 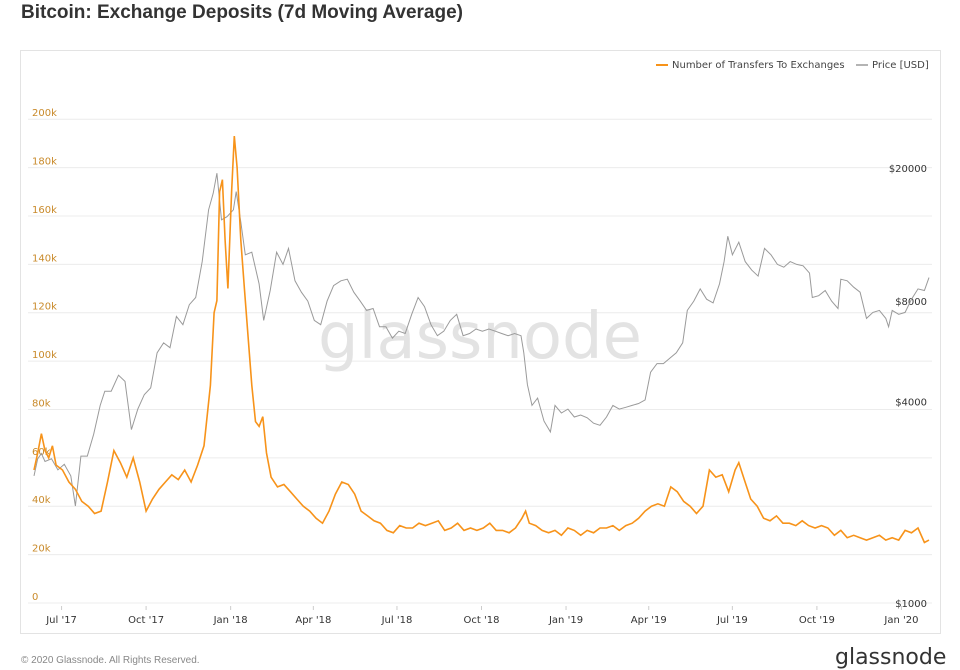 I want to click on brand-logo: glassnode, so click(x=891, y=657).